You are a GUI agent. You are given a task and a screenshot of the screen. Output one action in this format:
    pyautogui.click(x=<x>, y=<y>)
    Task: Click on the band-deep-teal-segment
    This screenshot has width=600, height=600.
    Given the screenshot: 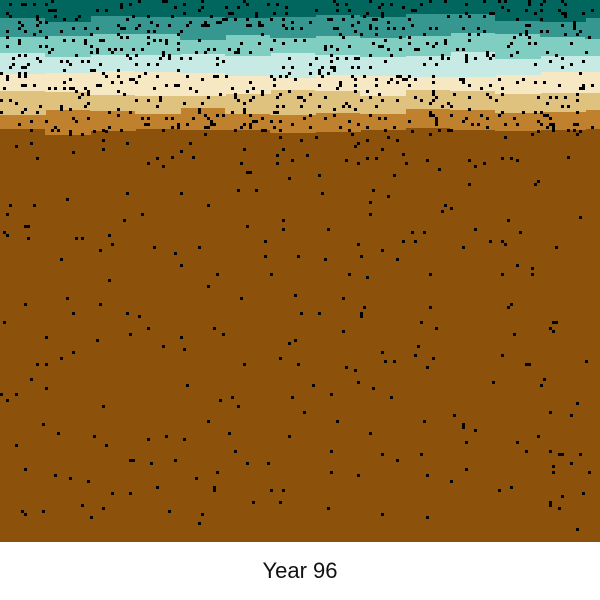 What is the action you would take?
    pyautogui.click(x=158, y=8)
    